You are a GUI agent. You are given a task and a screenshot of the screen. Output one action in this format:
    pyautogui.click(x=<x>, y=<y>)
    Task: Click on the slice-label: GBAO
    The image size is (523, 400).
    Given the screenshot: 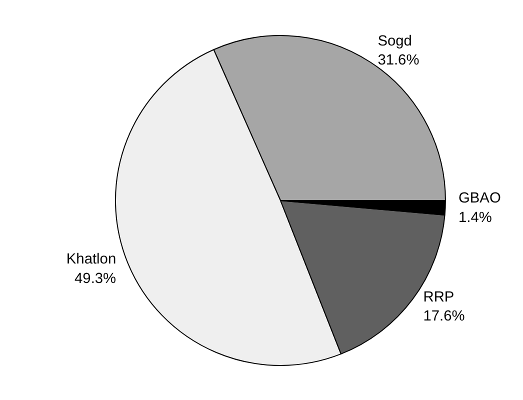 What is the action you would take?
    pyautogui.click(x=479, y=198)
    